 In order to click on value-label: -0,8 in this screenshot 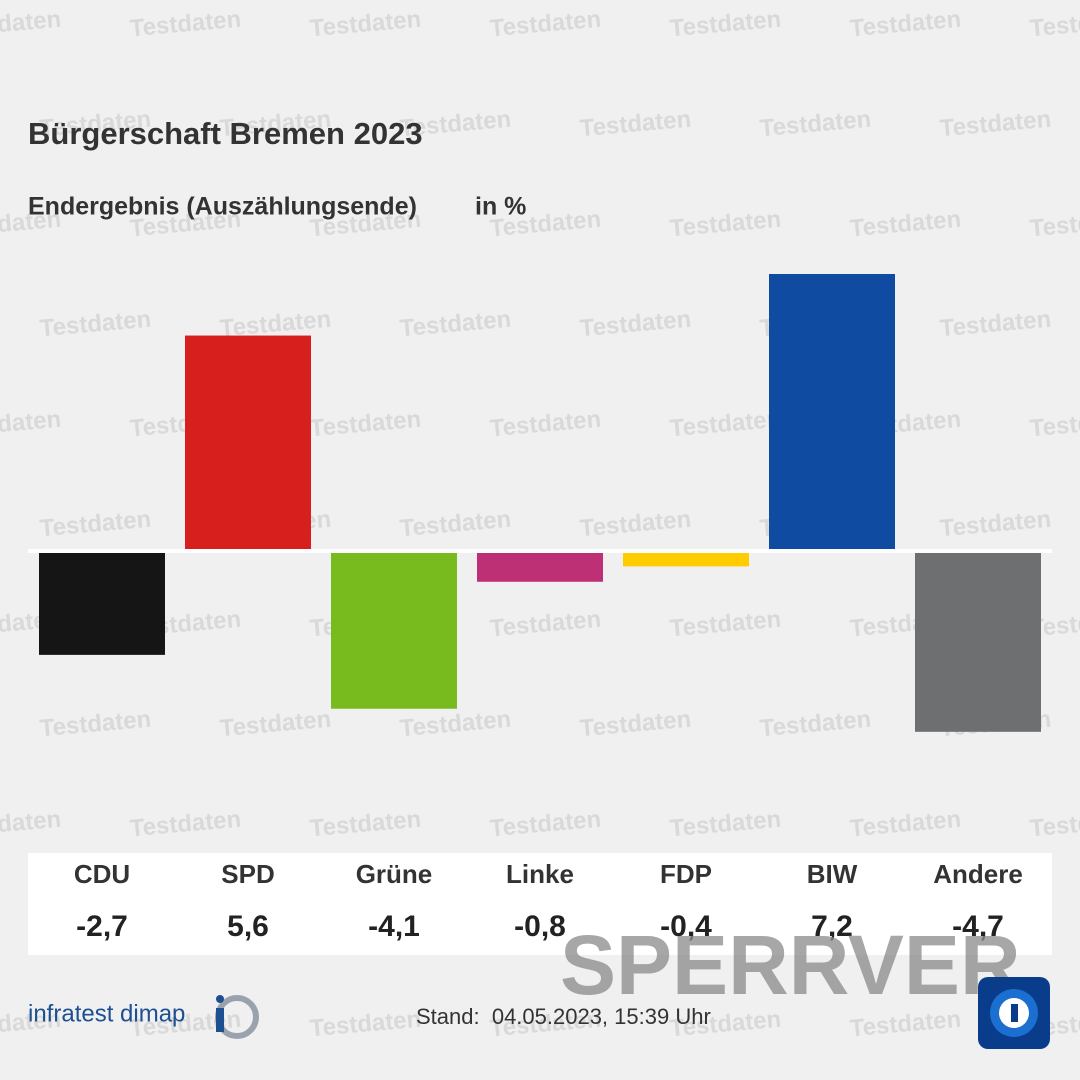, I will do `click(540, 926)`.